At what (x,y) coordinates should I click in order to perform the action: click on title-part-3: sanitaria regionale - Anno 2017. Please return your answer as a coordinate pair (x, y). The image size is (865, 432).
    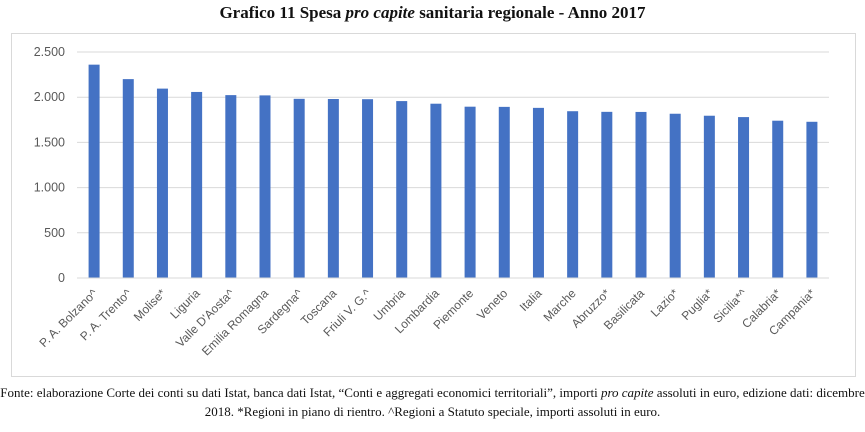
    Looking at the image, I should click on (530, 12).